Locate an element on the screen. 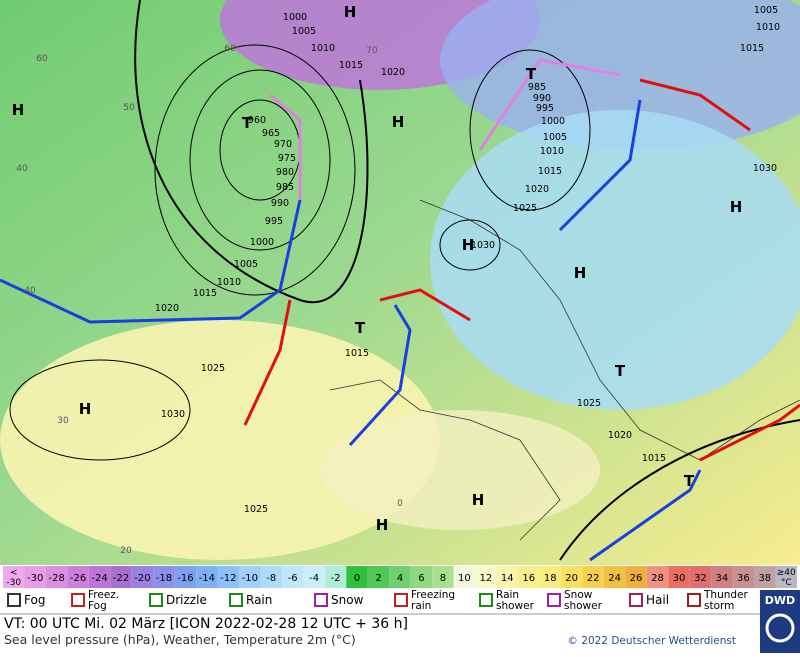 This screenshot has width=800, height=657. colorbar-label: < is located at coordinates (14, 573).